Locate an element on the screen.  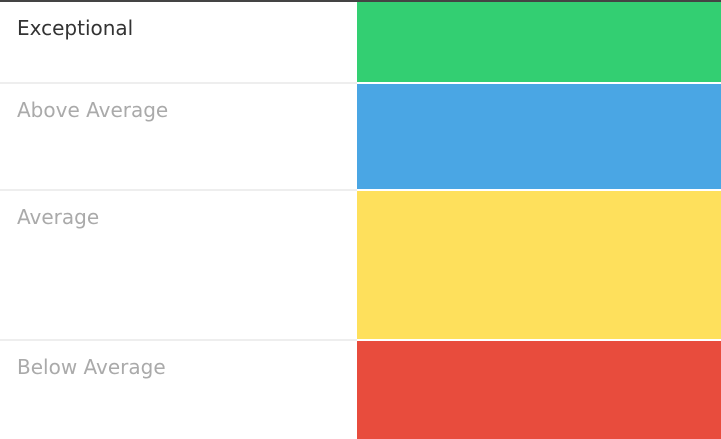
rating-label: Below Average is located at coordinates (91, 367).